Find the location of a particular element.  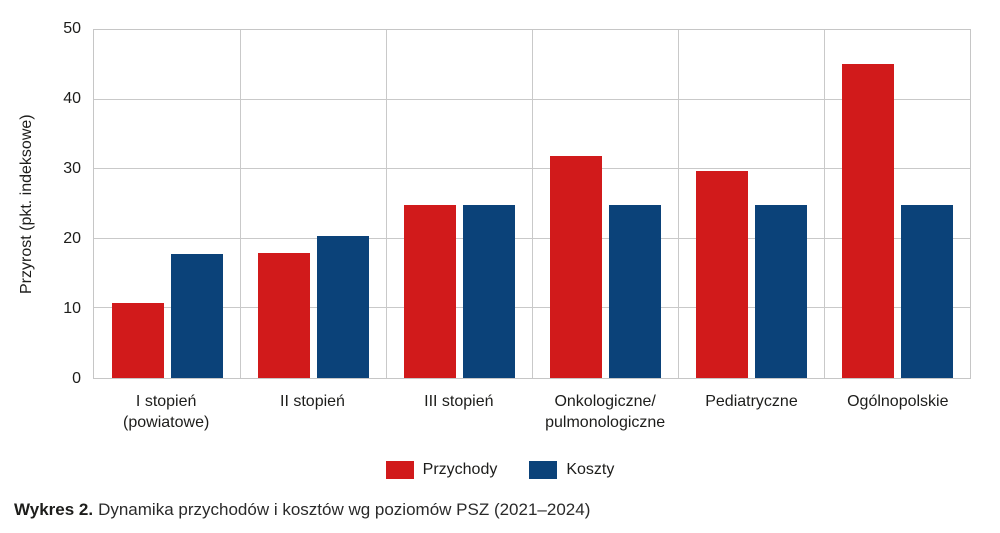

x-axis-label: I stopień (powiatowe) is located at coordinates (166, 412).